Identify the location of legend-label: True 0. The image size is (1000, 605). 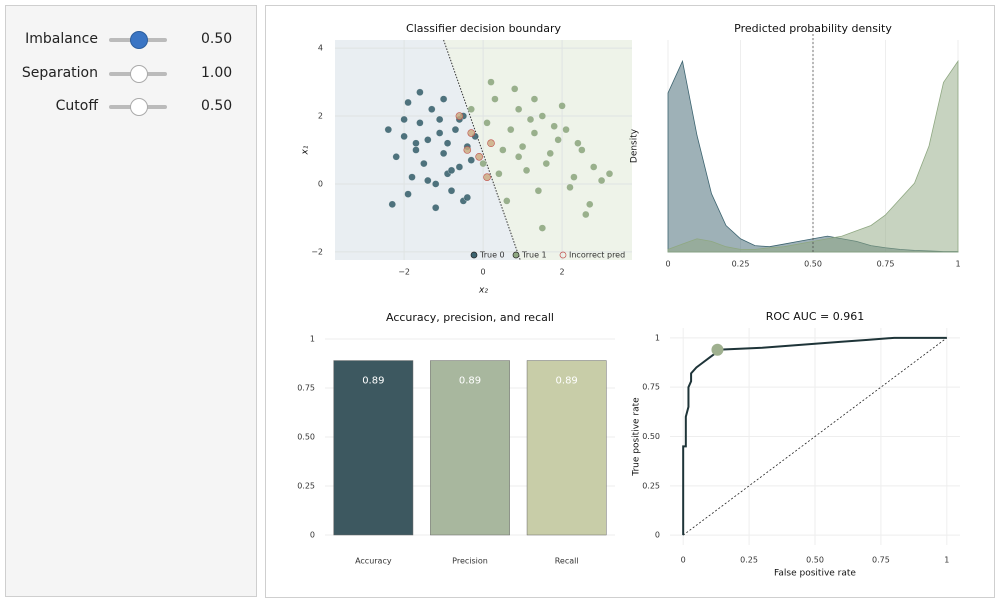
(492, 255).